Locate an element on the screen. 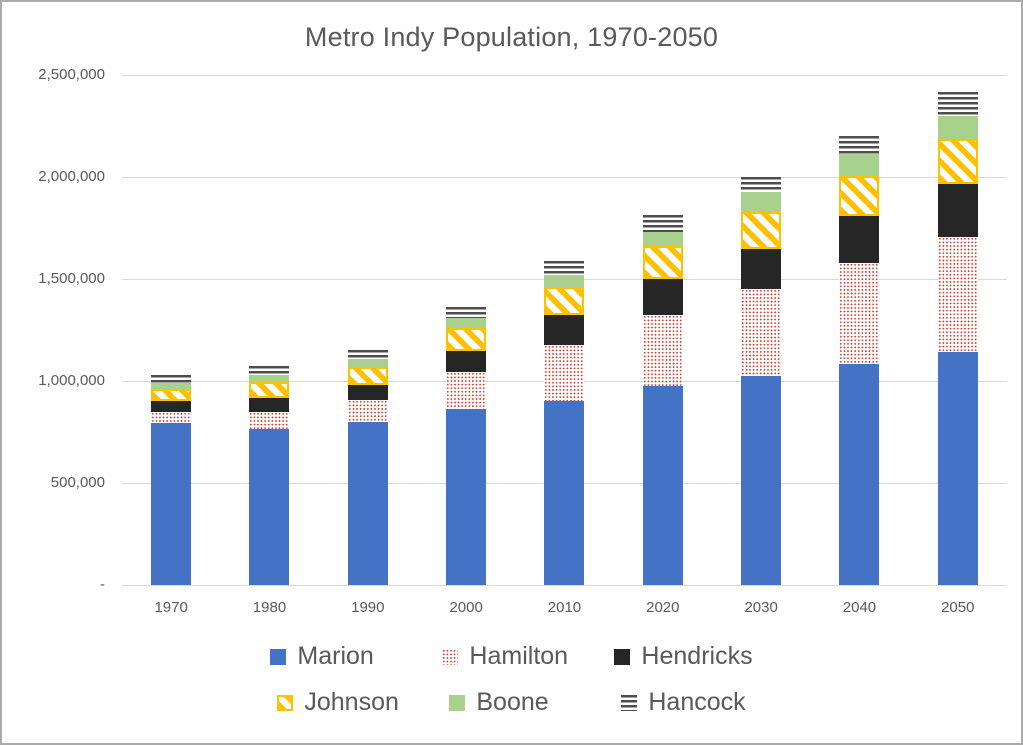 Image resolution: width=1023 pixels, height=745 pixels. bar-segment-2020-marion is located at coordinates (662, 485).